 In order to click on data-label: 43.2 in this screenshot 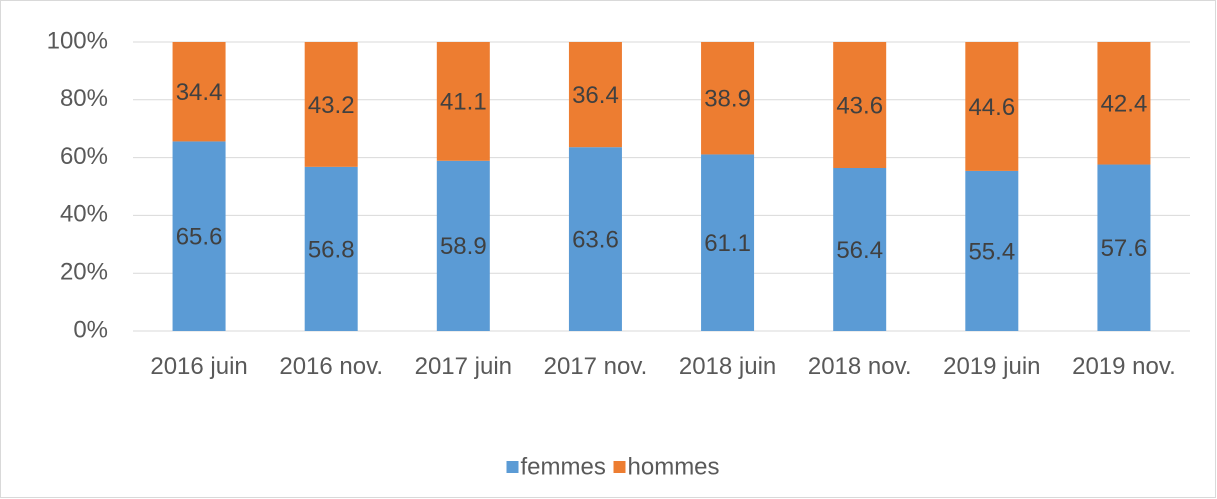, I will do `click(331, 105)`.